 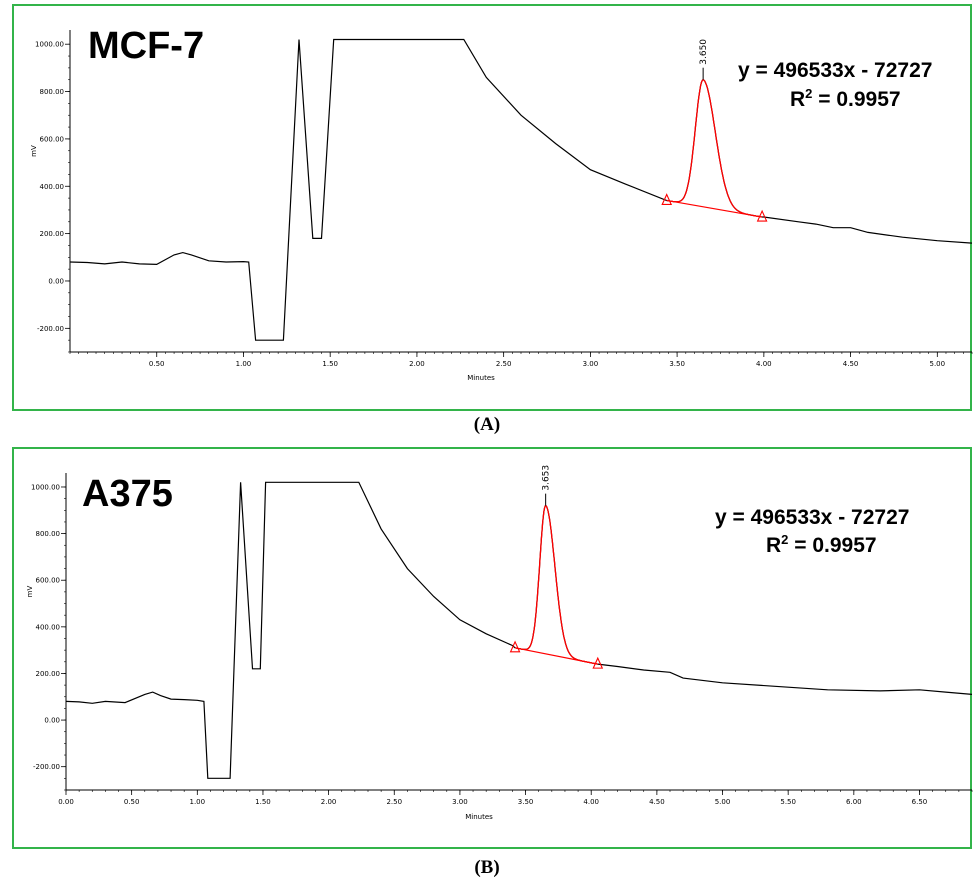 I want to click on peak-retention-label: 3.653, so click(x=547, y=478).